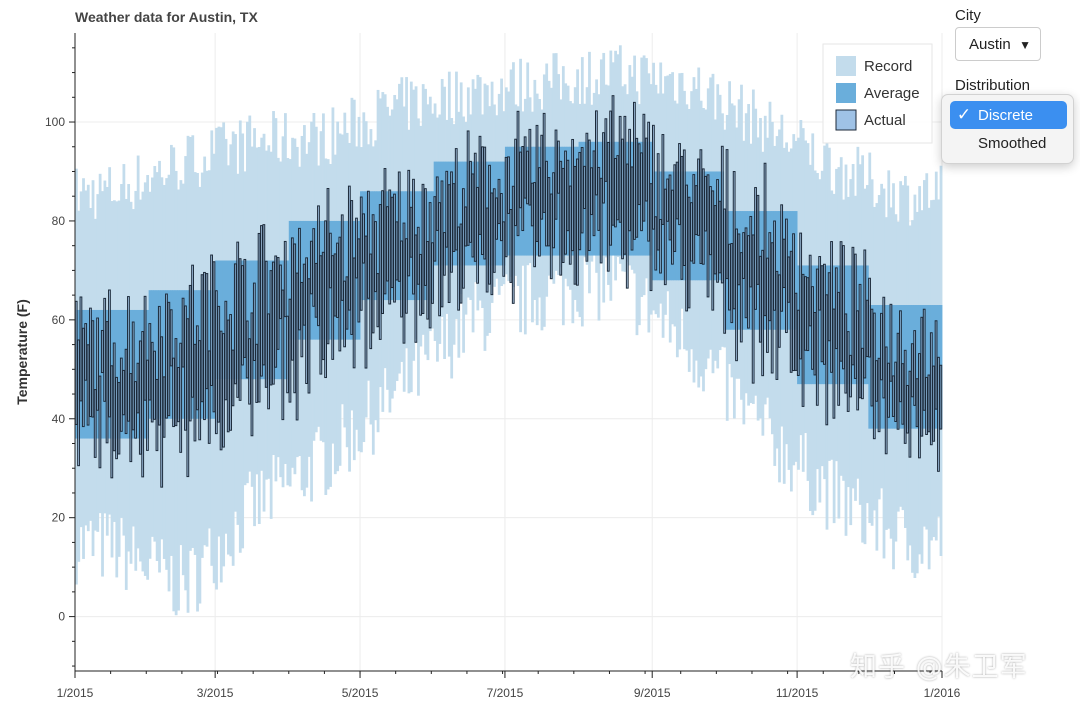 The width and height of the screenshot is (1080, 710). Describe the element at coordinates (1008, 143) in the screenshot. I see `distribution-option-smoothed: Smoothed` at that location.